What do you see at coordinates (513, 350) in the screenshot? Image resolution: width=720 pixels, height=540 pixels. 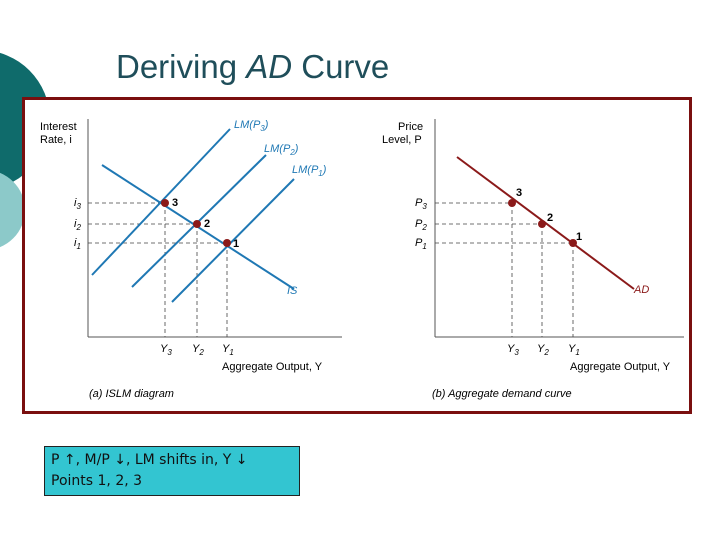 I see `xtick-b-y3: Y3` at bounding box center [513, 350].